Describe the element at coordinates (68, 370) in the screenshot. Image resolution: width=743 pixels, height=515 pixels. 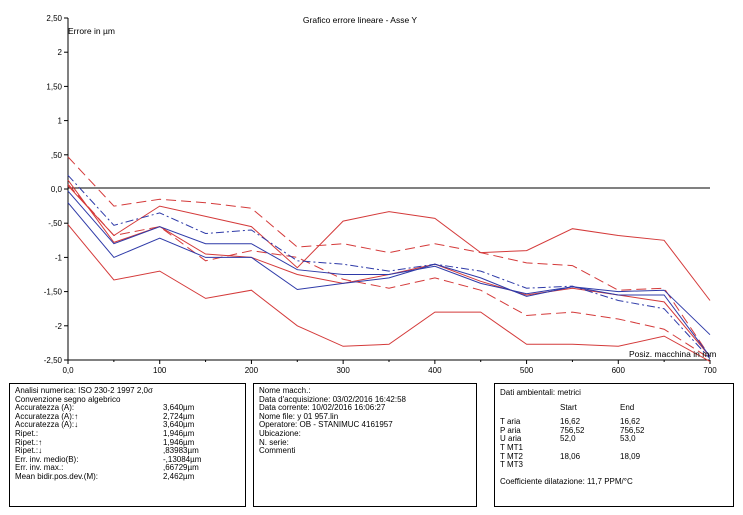
I see `x-tick-label: 0,0` at that location.